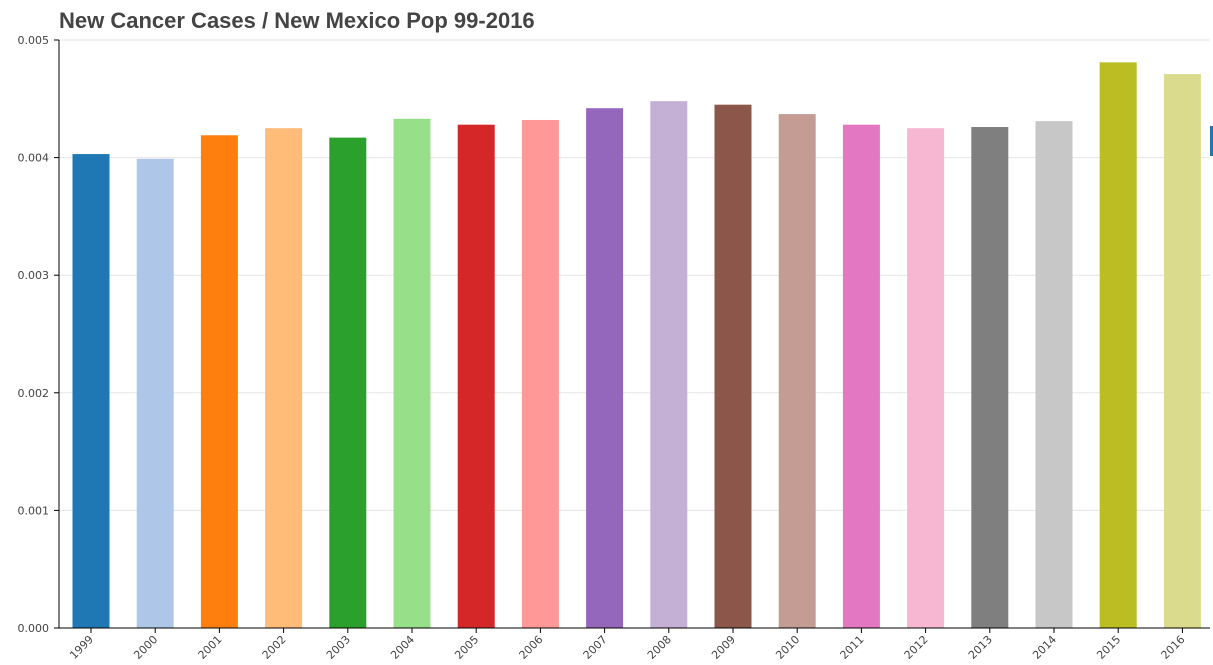 This screenshot has height=665, width=1213. I want to click on y-tick-label: 0.005, so click(34, 40).